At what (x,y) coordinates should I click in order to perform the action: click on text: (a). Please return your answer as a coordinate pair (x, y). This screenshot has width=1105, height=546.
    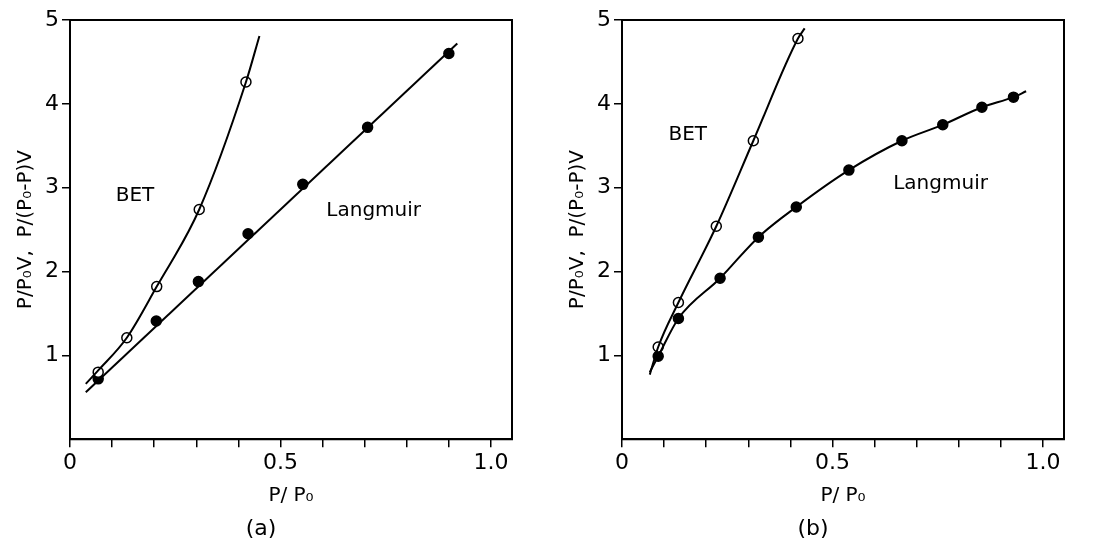
    Looking at the image, I should click on (261, 527).